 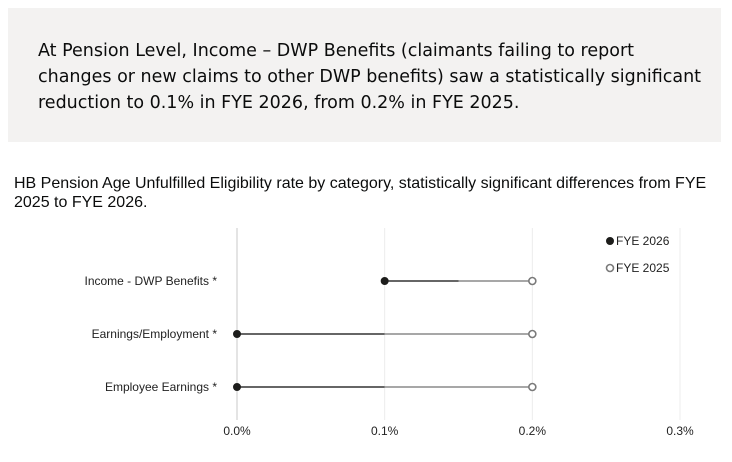 What do you see at coordinates (637, 254) in the screenshot?
I see `chart-legend: FYE 2026 FYE 2025` at bounding box center [637, 254].